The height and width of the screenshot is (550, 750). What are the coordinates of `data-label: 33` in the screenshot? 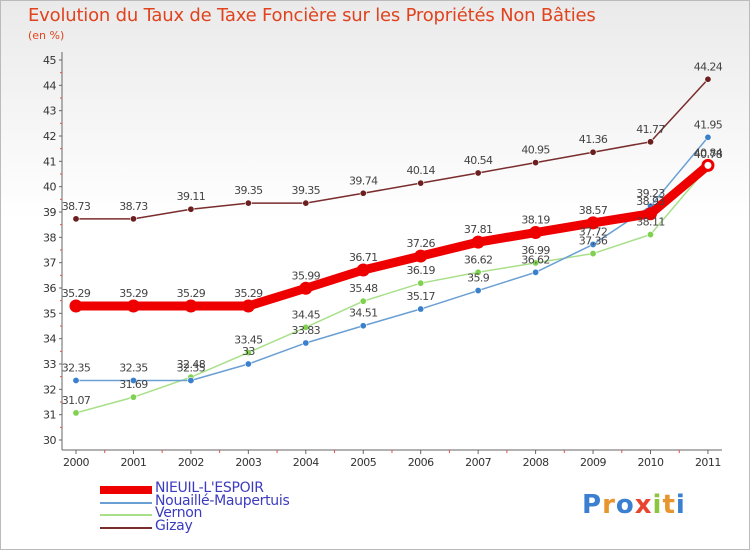 It's located at (248, 351).